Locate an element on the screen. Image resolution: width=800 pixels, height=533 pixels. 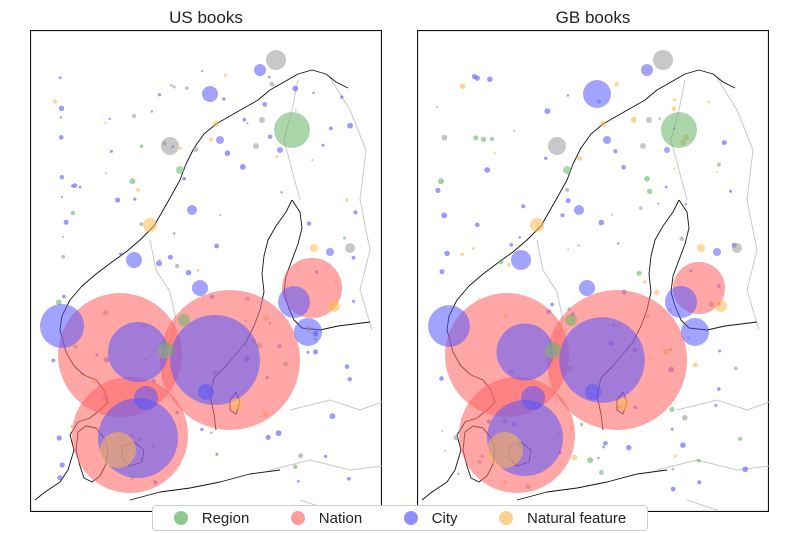
legend-item-city: City is located at coordinates (430, 518).